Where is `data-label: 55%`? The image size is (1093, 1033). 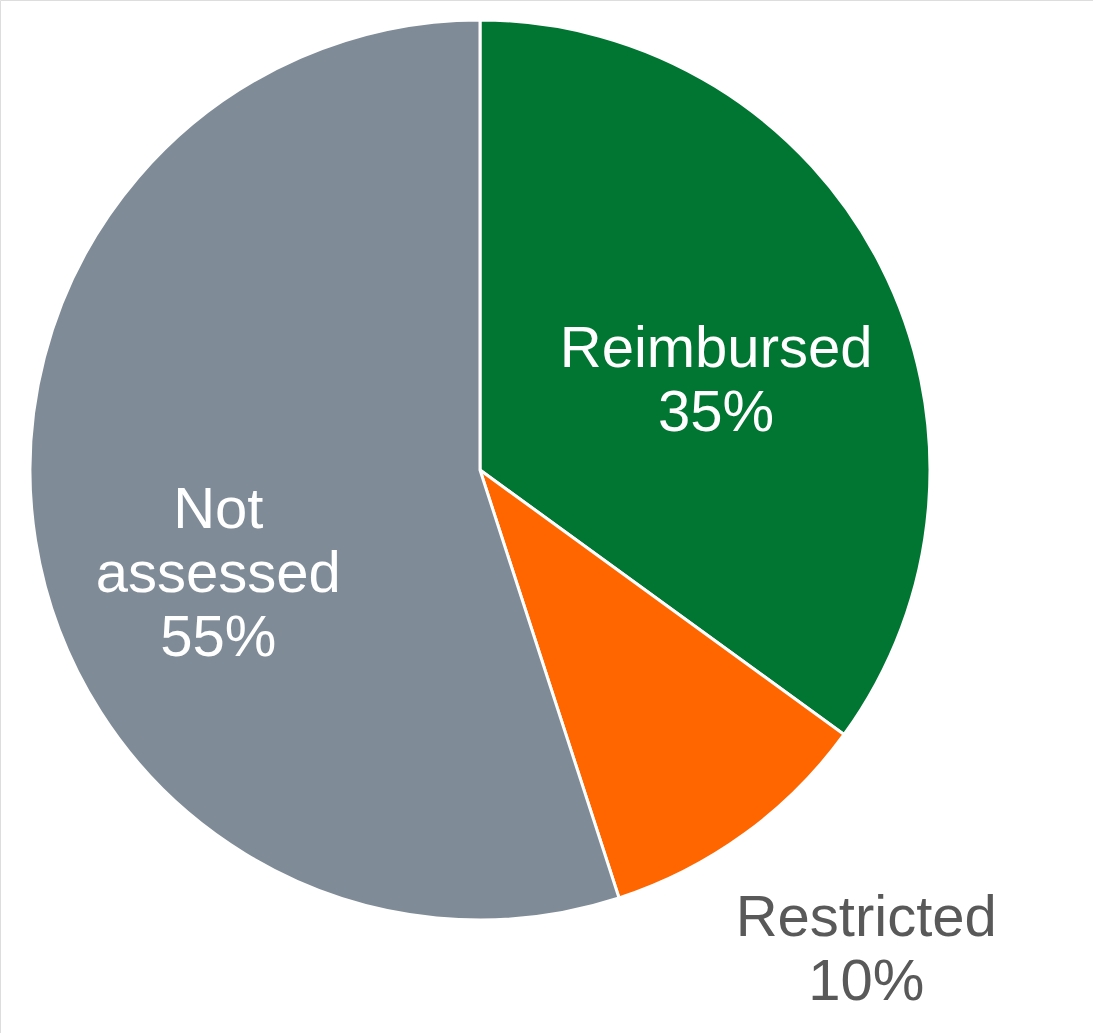 data-label: 55% is located at coordinates (218, 636).